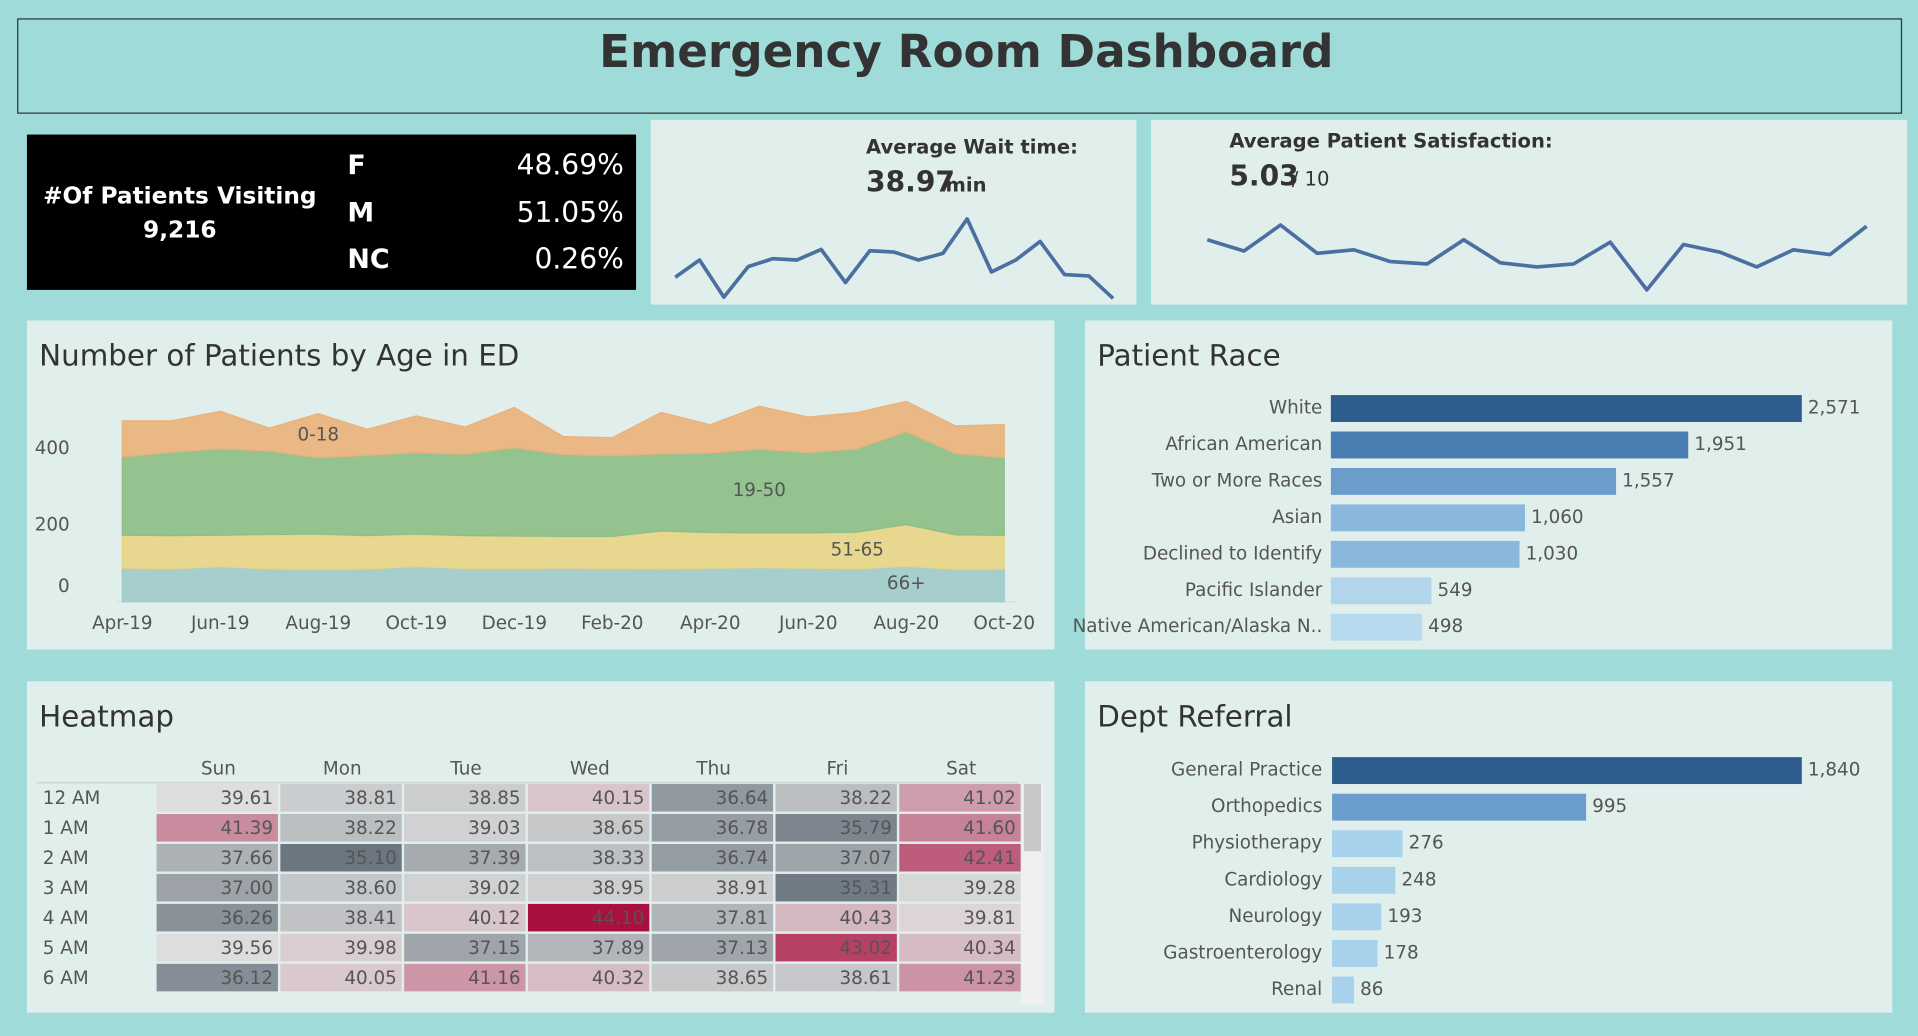 The width and height of the screenshot is (1918, 1036). I want to click on cell-label: 38.33, so click(618, 858).